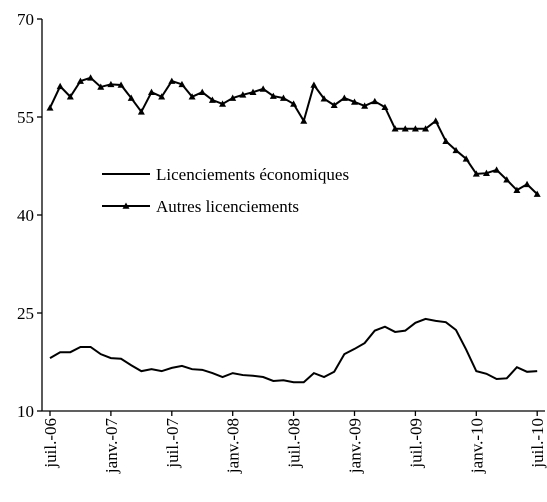  Describe the element at coordinates (415, 443) in the screenshot. I see `x-tick-label: juil.-09` at that location.